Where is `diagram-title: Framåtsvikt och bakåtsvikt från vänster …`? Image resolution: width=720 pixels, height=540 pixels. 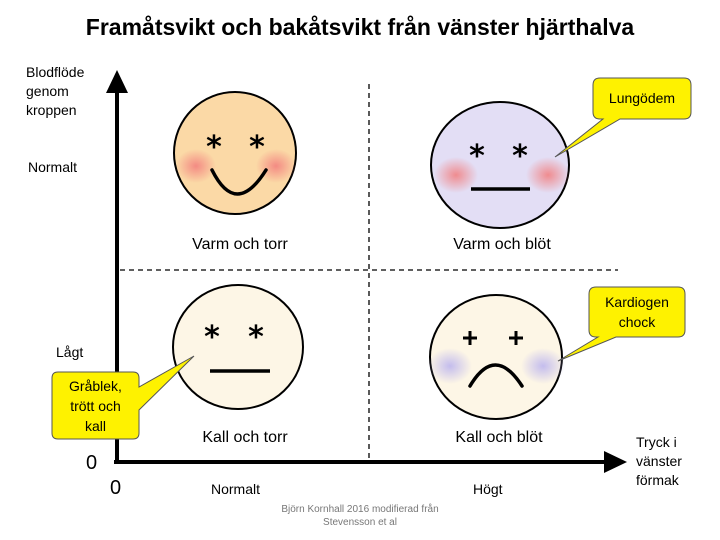
diagram-title: Framåtsvikt och bakåtsvikt från vänster … is located at coordinates (360, 27).